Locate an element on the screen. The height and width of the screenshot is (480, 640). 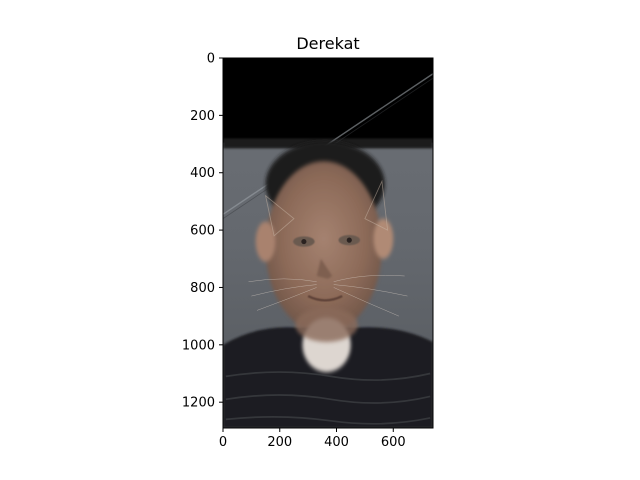
chart-title: Derekat is located at coordinates (327, 43).